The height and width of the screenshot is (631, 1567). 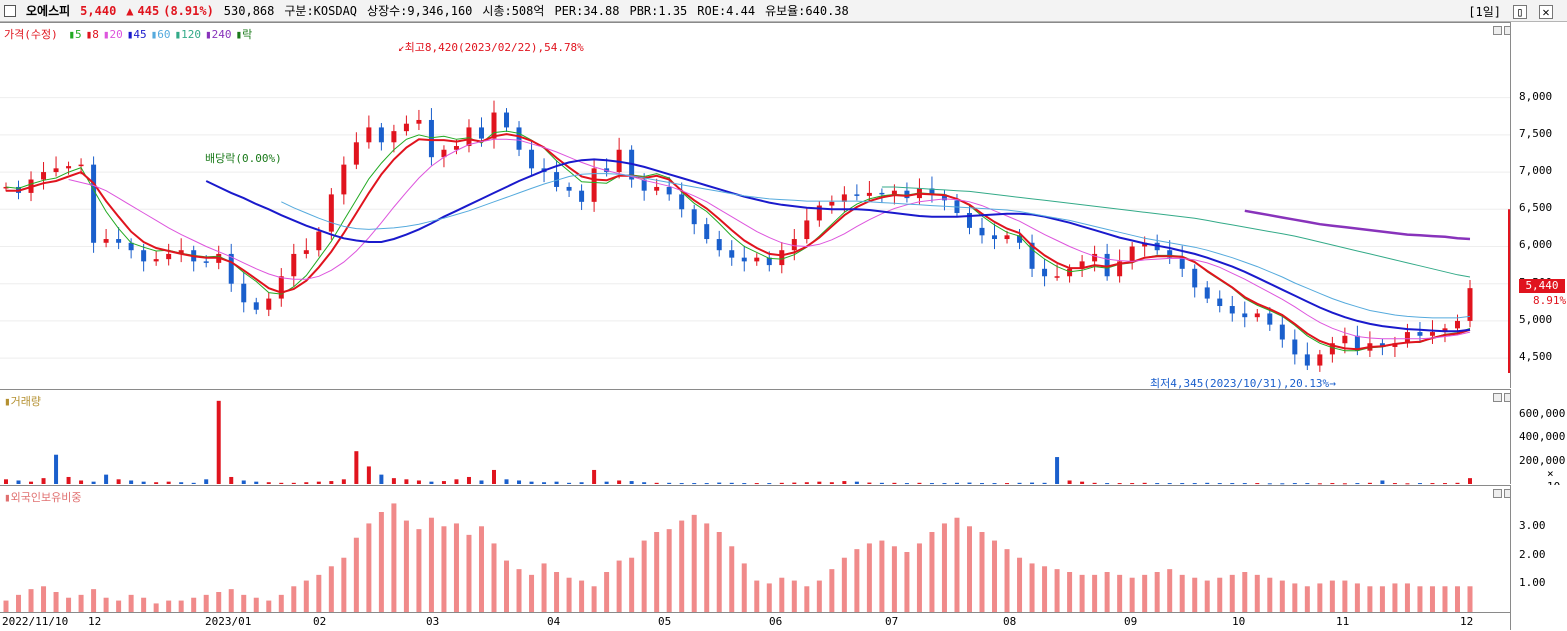 I want to click on legend-ma-0: ▮5, so click(x=75, y=34).